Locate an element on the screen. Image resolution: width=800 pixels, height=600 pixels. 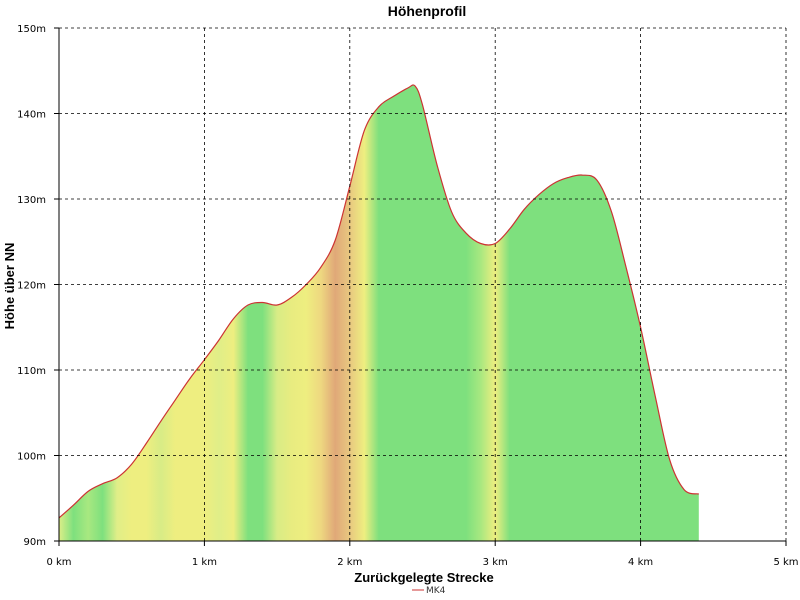
x-tick-label: 0 km is located at coordinates (58, 562).